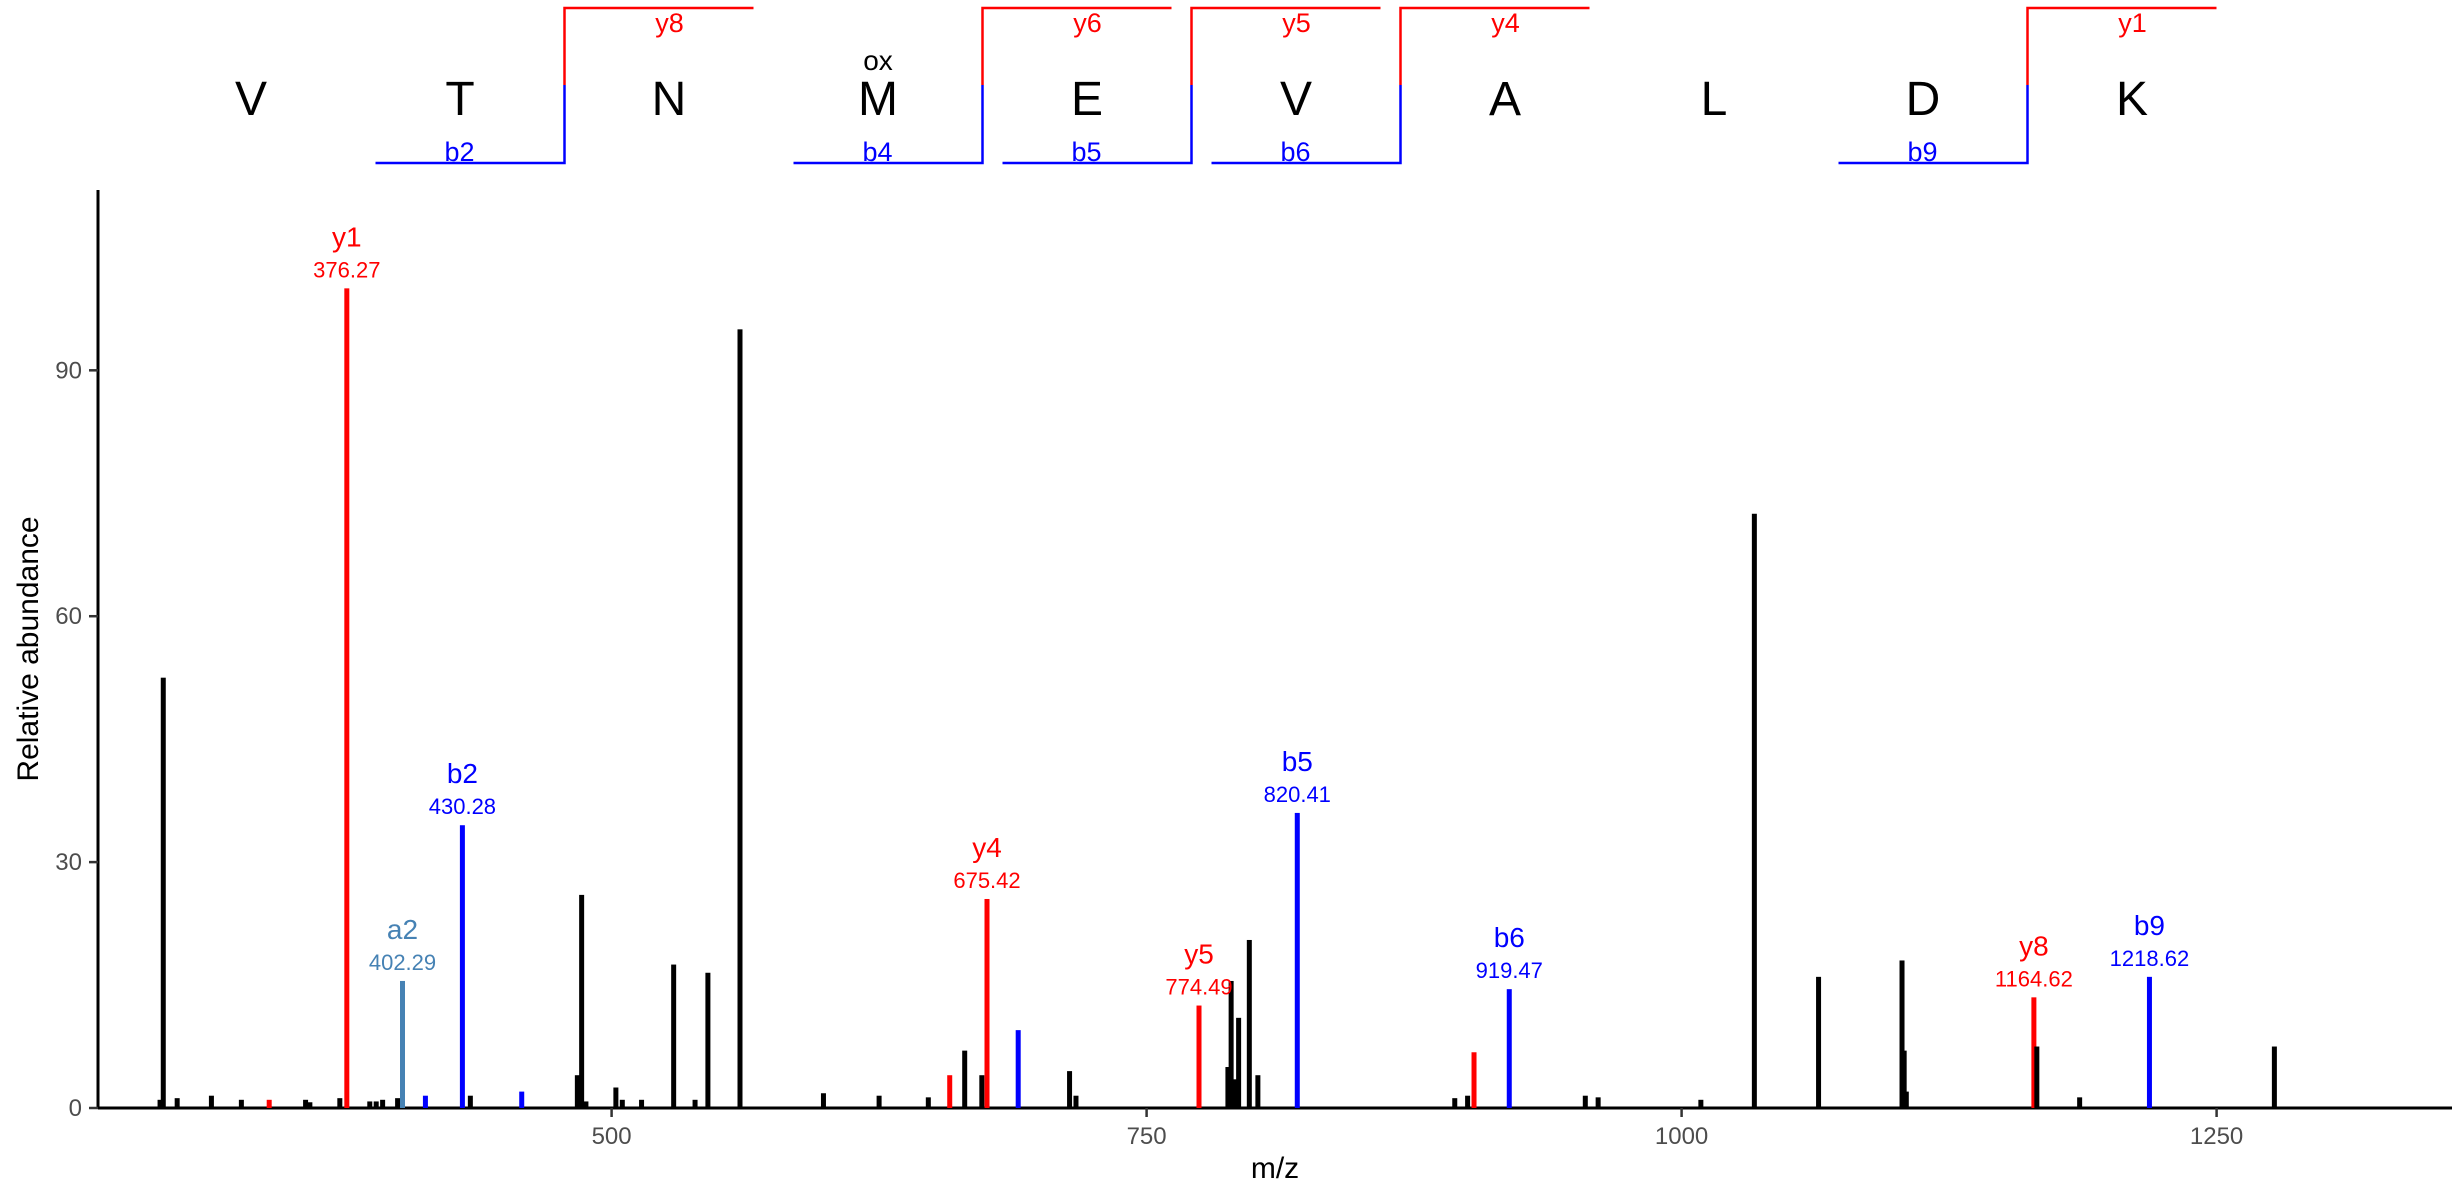 This screenshot has width=2459, height=1185. What do you see at coordinates (987, 847) in the screenshot?
I see `peak-ion-label: y4` at bounding box center [987, 847].